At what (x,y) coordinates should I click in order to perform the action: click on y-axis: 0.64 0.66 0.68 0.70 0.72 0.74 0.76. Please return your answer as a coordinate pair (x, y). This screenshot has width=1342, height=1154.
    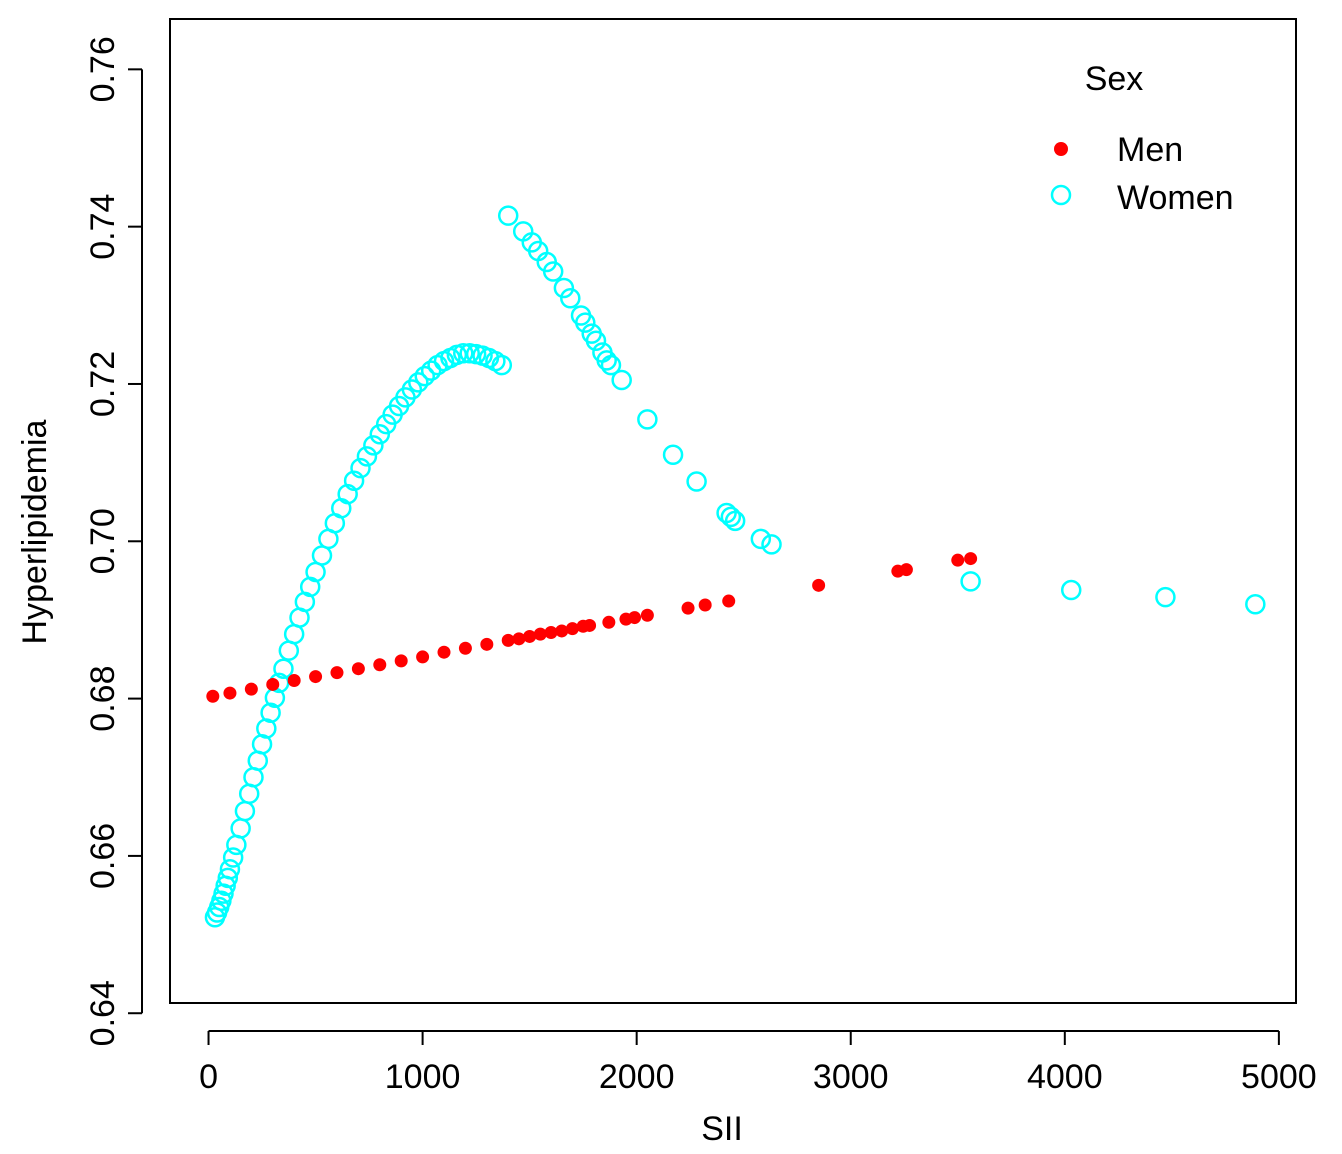
    Looking at the image, I should click on (113, 541).